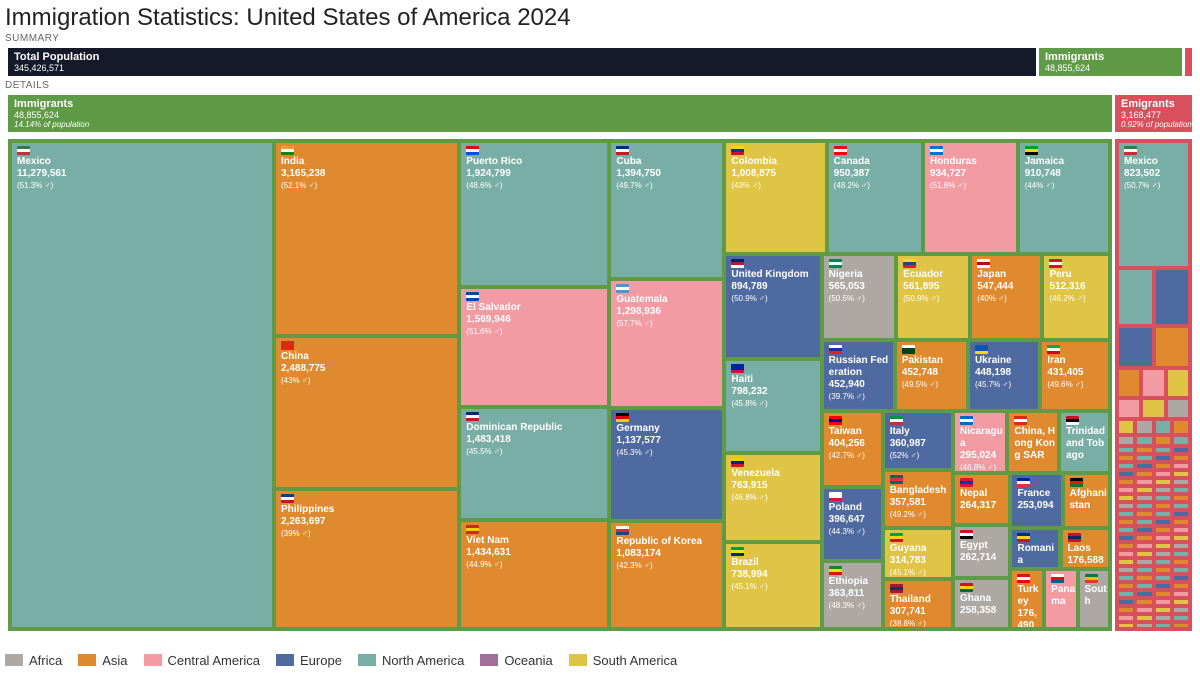 This screenshot has height=677, width=1200. Describe the element at coordinates (773, 497) in the screenshot. I see `immigrants-cell-venezuela: Venezuela 763,915 (46.8% ♂)` at that location.